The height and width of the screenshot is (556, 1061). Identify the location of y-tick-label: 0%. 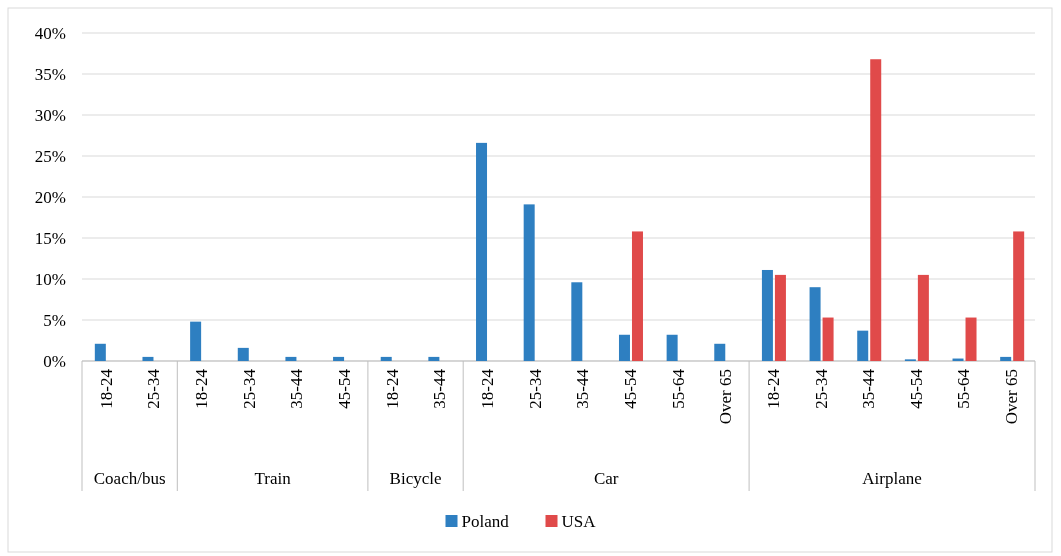
(54, 361).